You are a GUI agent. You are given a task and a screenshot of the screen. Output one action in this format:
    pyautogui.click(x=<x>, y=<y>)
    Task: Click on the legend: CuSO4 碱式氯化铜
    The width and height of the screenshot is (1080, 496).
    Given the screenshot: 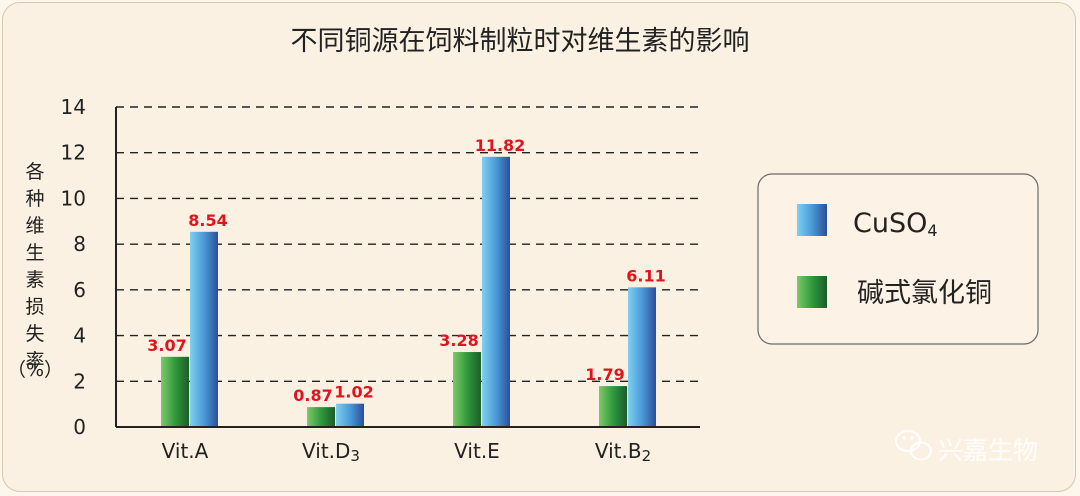 What is the action you would take?
    pyautogui.click(x=894, y=256)
    